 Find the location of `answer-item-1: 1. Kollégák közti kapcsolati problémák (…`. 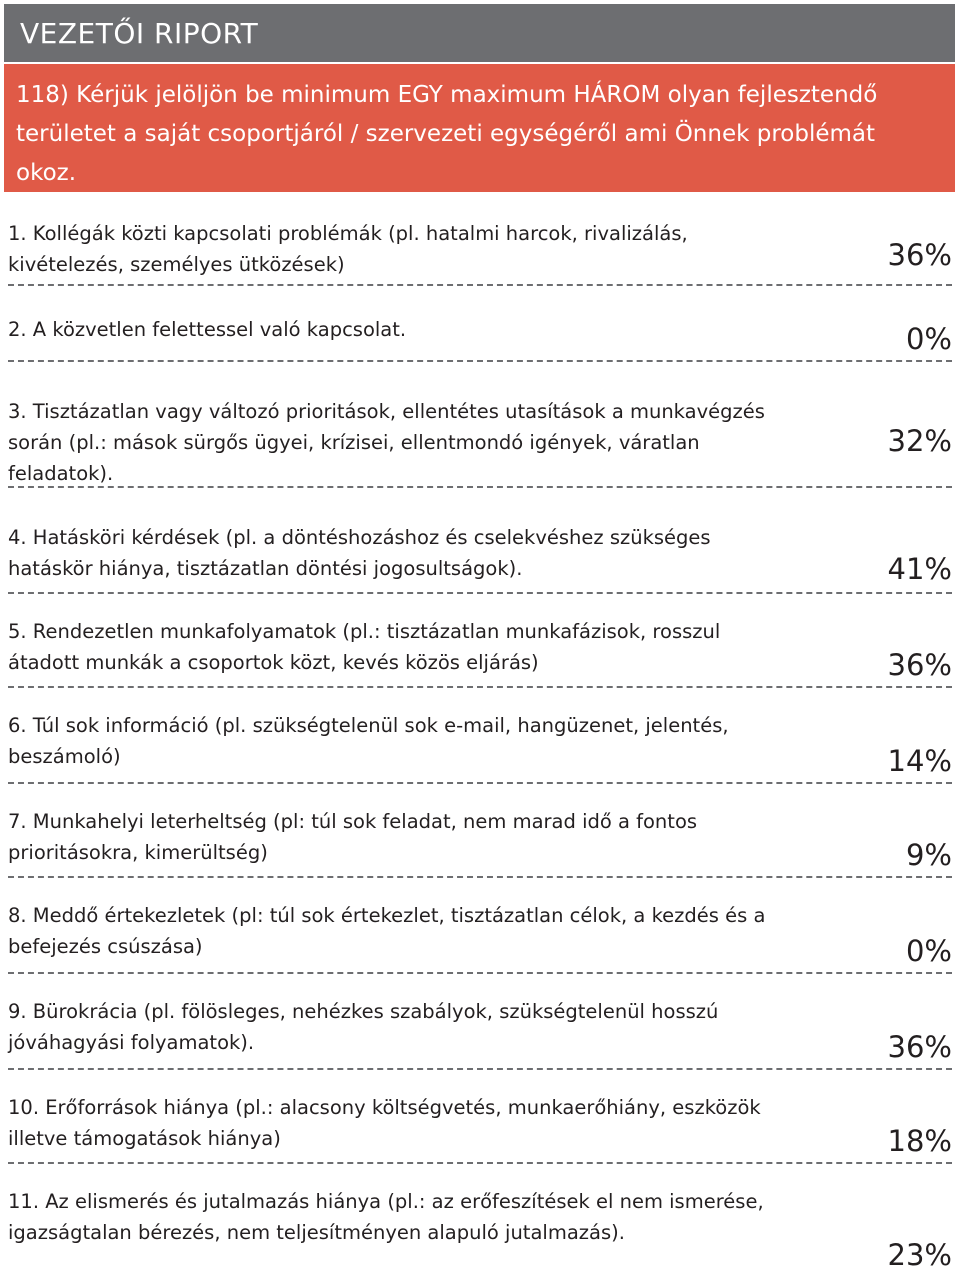

answer-item-1: 1. Kollégák közti kapcsolati problémák (… is located at coordinates (480, 252).